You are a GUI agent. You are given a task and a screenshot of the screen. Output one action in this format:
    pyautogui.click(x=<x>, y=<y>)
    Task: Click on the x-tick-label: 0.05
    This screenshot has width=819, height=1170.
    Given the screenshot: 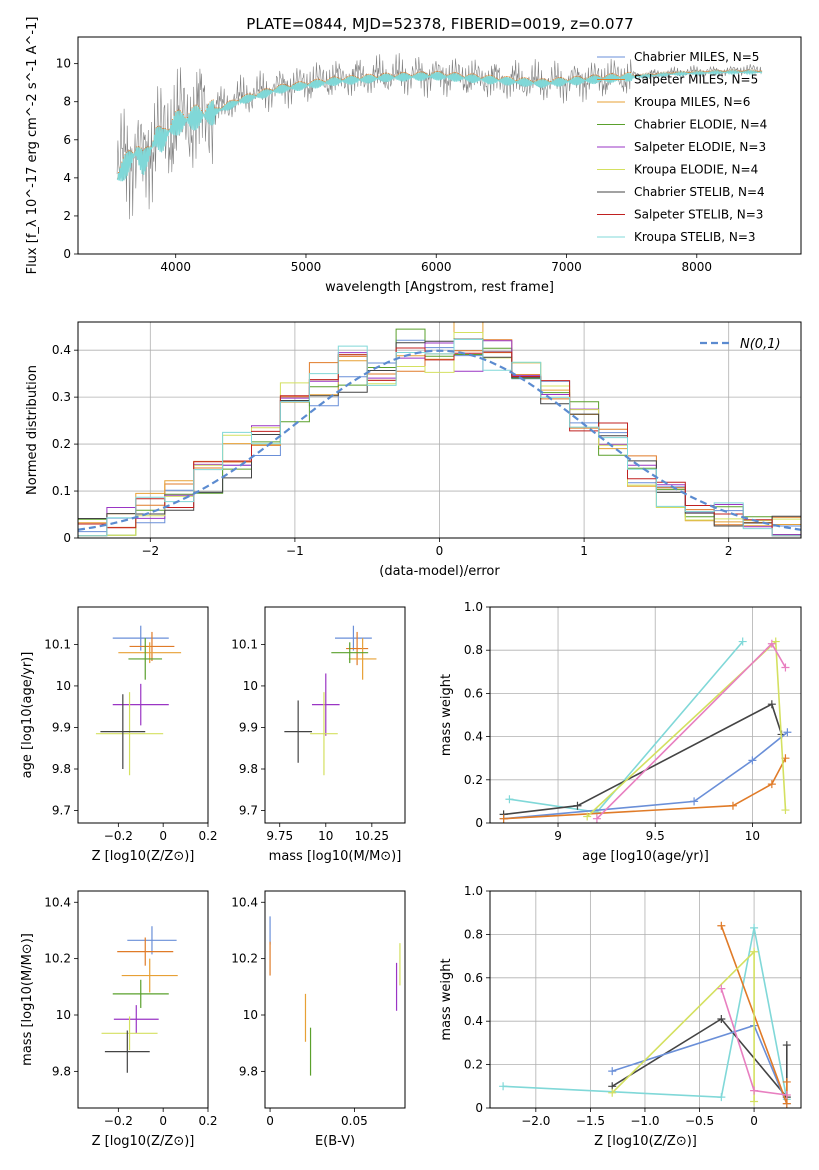 What is the action you would take?
    pyautogui.click(x=354, y=1121)
    